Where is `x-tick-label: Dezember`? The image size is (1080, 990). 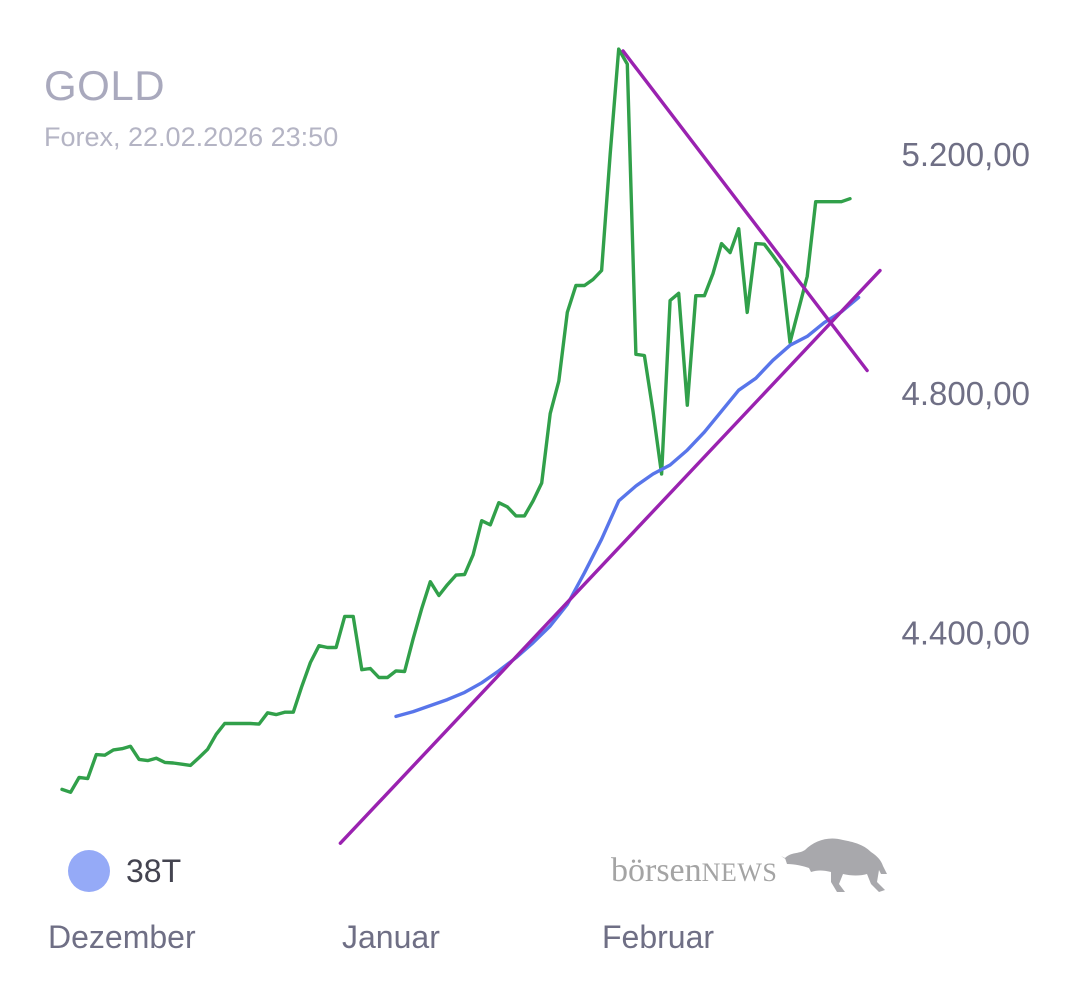 x-tick-label: Dezember is located at coordinates (122, 937).